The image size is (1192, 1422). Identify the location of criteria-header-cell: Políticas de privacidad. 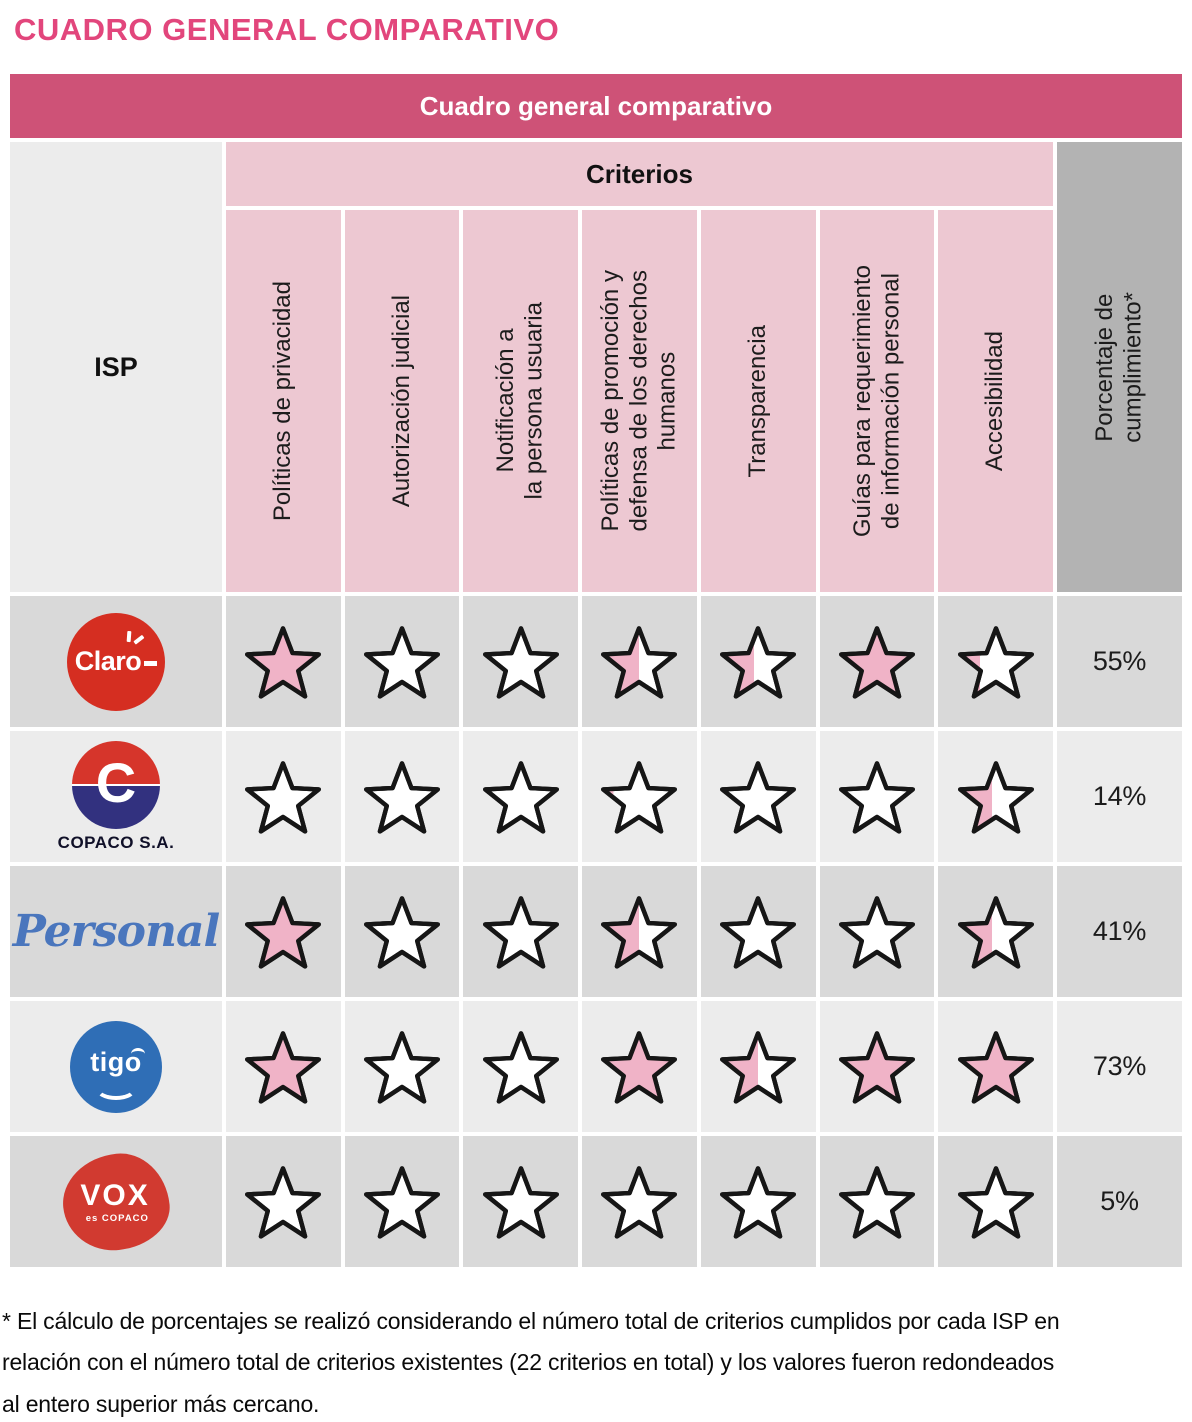
(283, 401).